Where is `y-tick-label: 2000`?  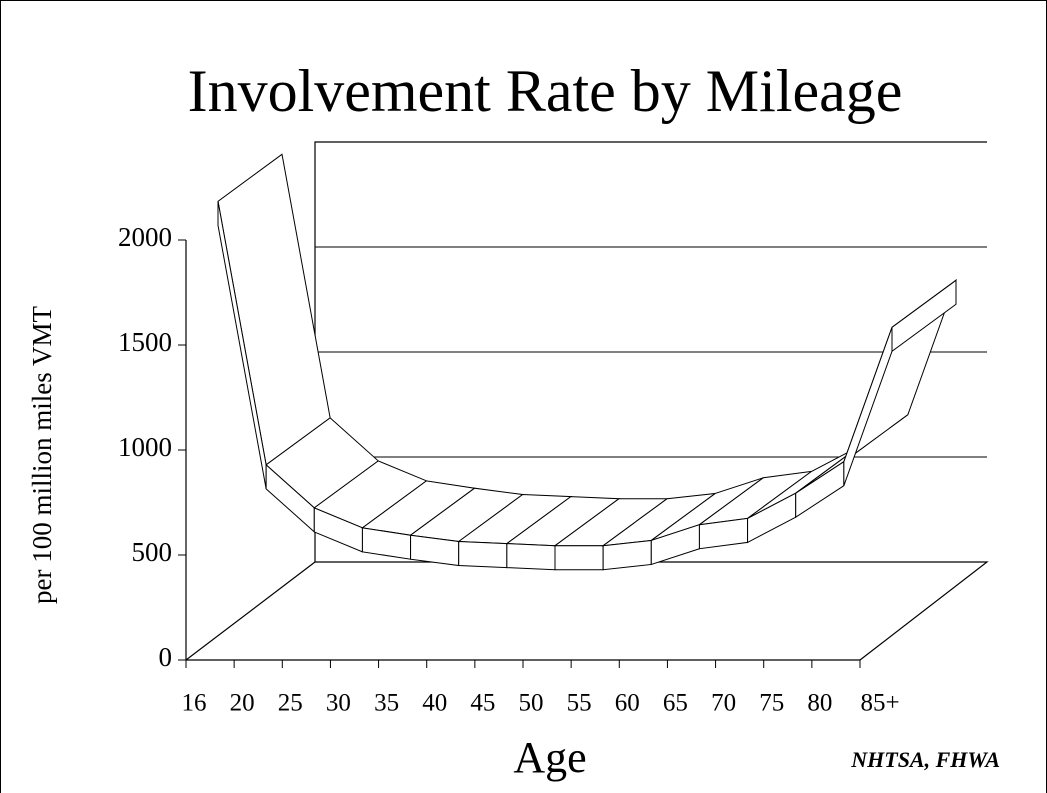
y-tick-label: 2000 is located at coordinates (145, 237).